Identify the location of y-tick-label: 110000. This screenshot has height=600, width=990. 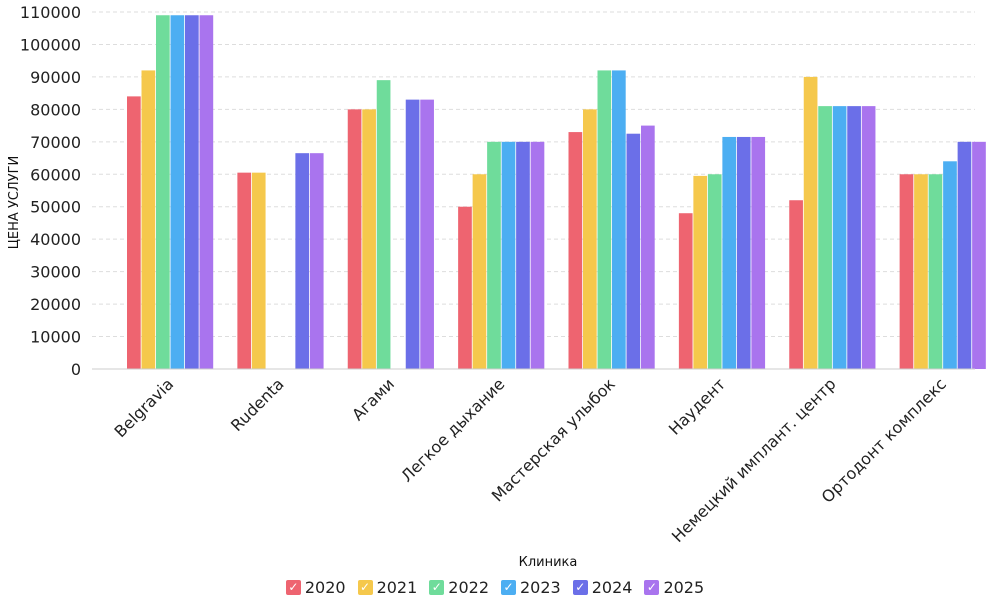
(50, 12).